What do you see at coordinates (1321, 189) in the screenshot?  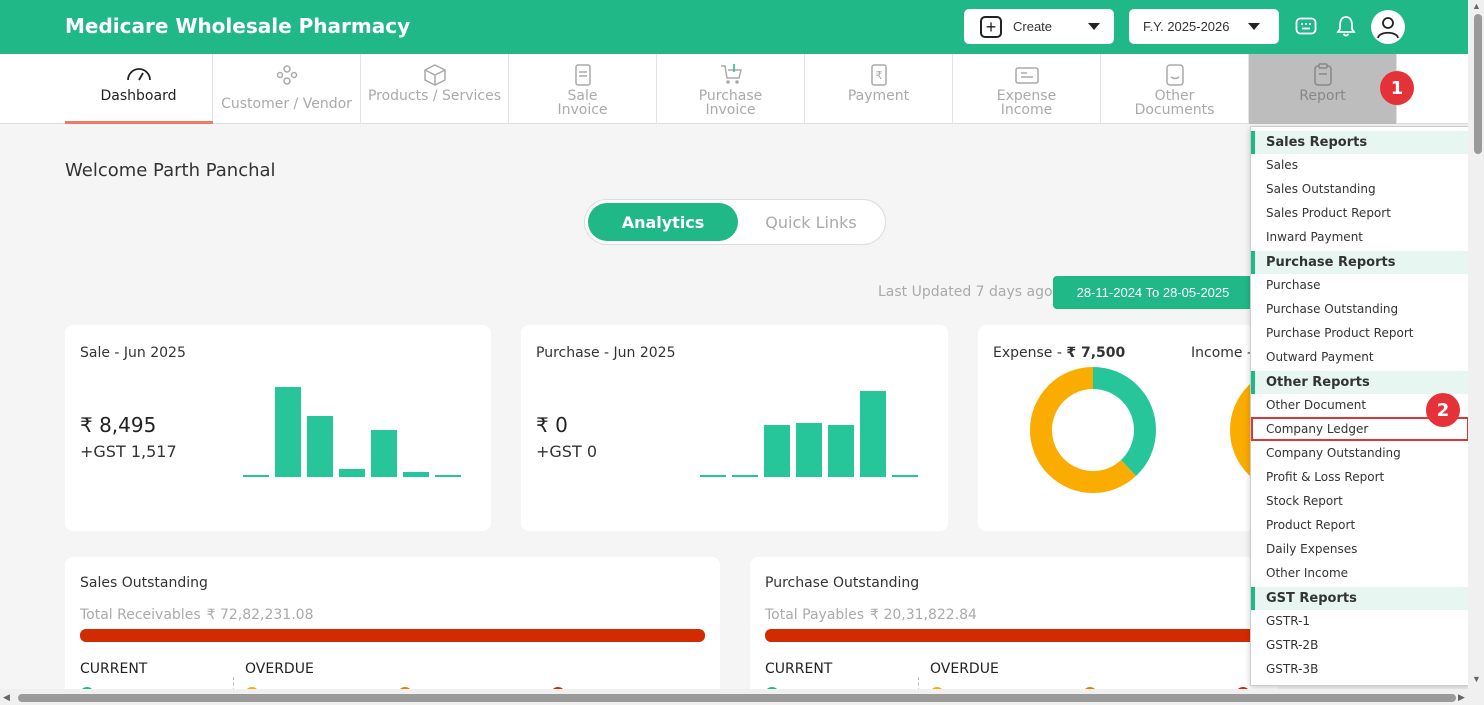 I see `menu-item-sales-outstanding: Sales Outstanding` at bounding box center [1321, 189].